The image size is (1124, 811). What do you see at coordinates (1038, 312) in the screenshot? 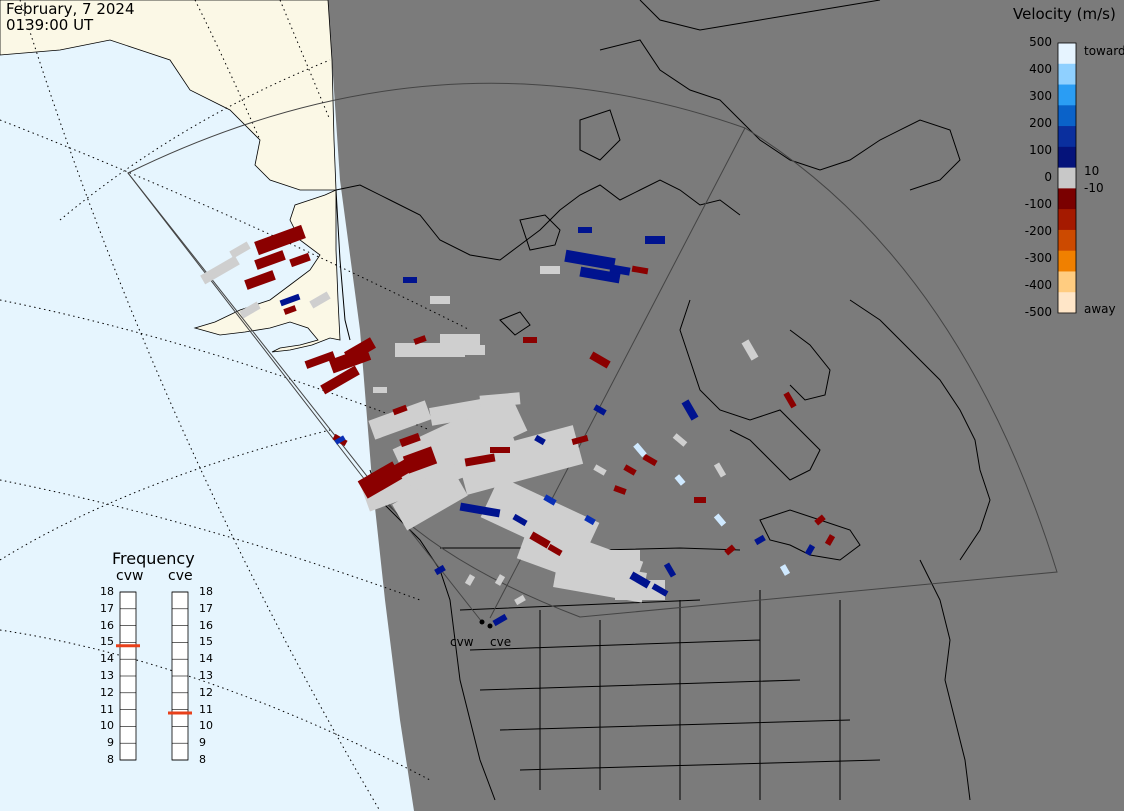
I see `colorbar-tick-label: -500` at bounding box center [1038, 312].